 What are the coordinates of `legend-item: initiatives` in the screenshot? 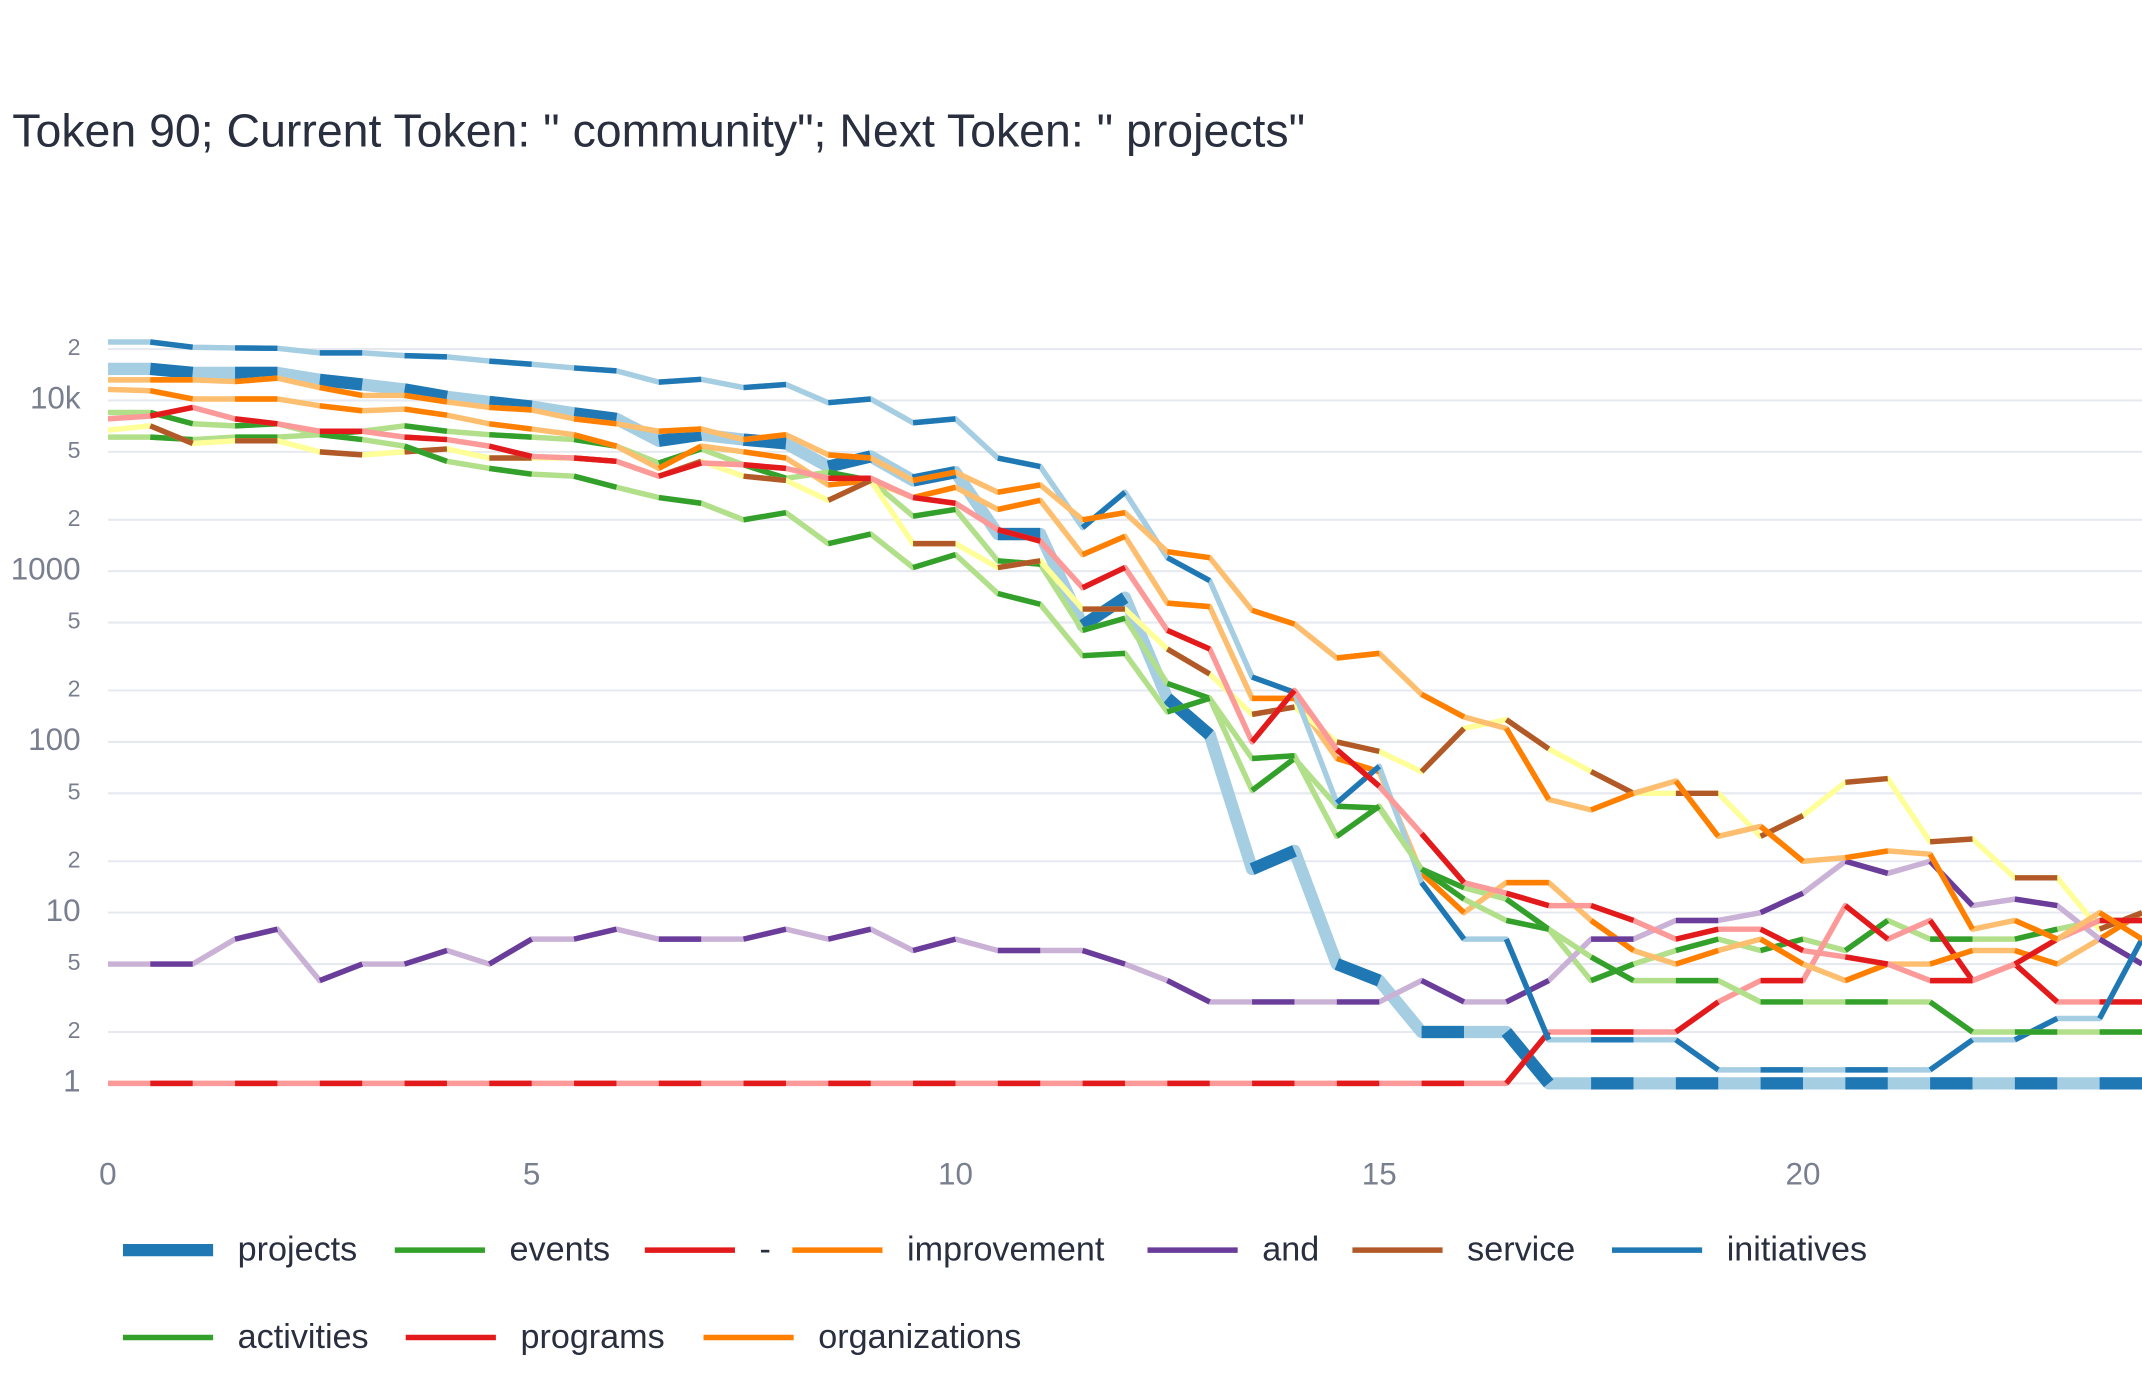 It's located at (1739, 1249).